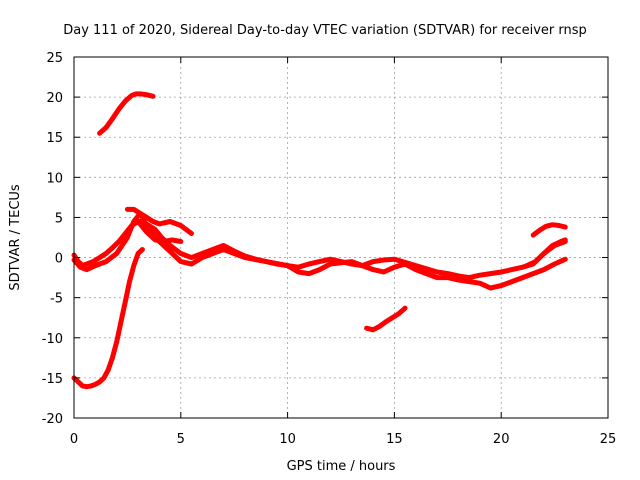  What do you see at coordinates (546, 253) in the screenshot?
I see `series-line-end-arc-b` at bounding box center [546, 253].